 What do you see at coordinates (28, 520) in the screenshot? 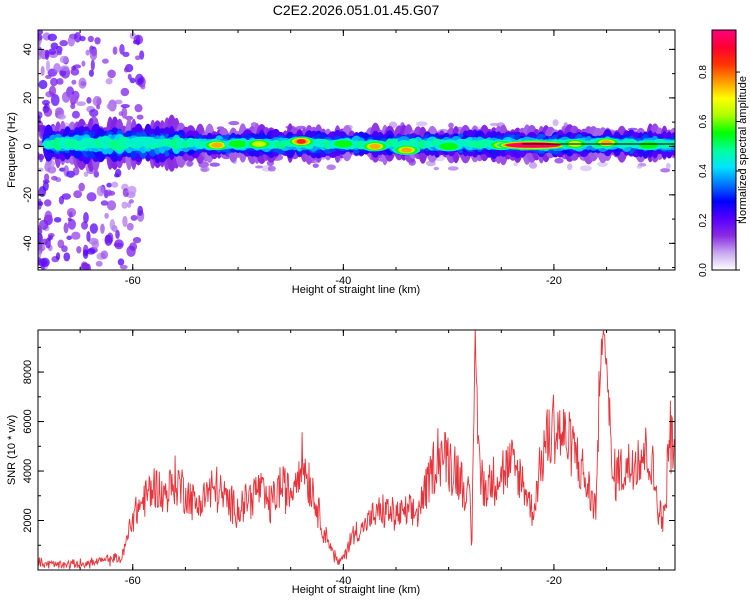
I see `y-tick-label: 2000` at bounding box center [28, 520].